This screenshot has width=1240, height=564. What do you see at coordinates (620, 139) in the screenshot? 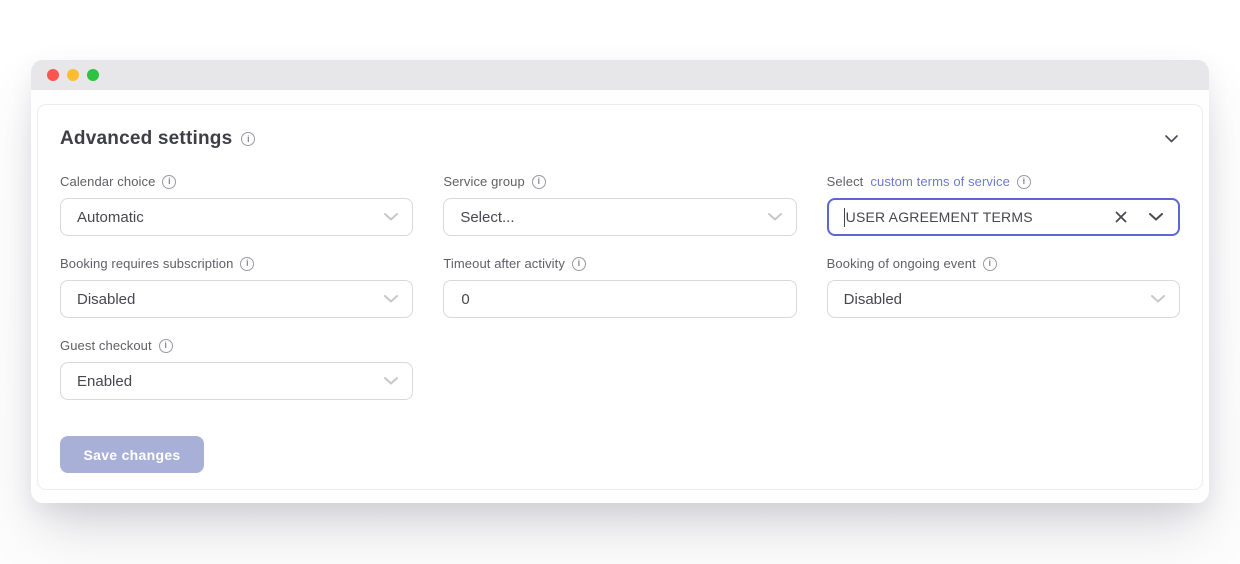
I see `panel-header: Advanced settings i` at bounding box center [620, 139].